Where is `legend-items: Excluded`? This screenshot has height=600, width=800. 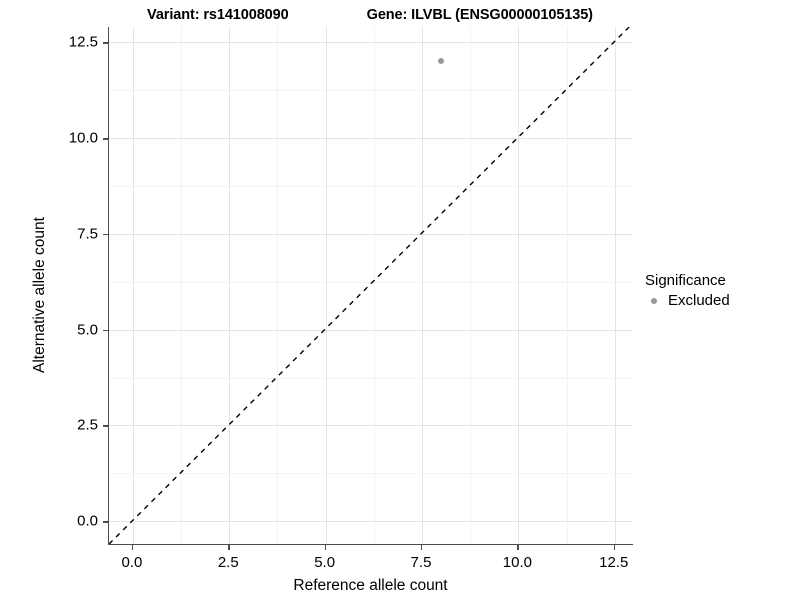 legend-items: Excluded is located at coordinates (720, 300).